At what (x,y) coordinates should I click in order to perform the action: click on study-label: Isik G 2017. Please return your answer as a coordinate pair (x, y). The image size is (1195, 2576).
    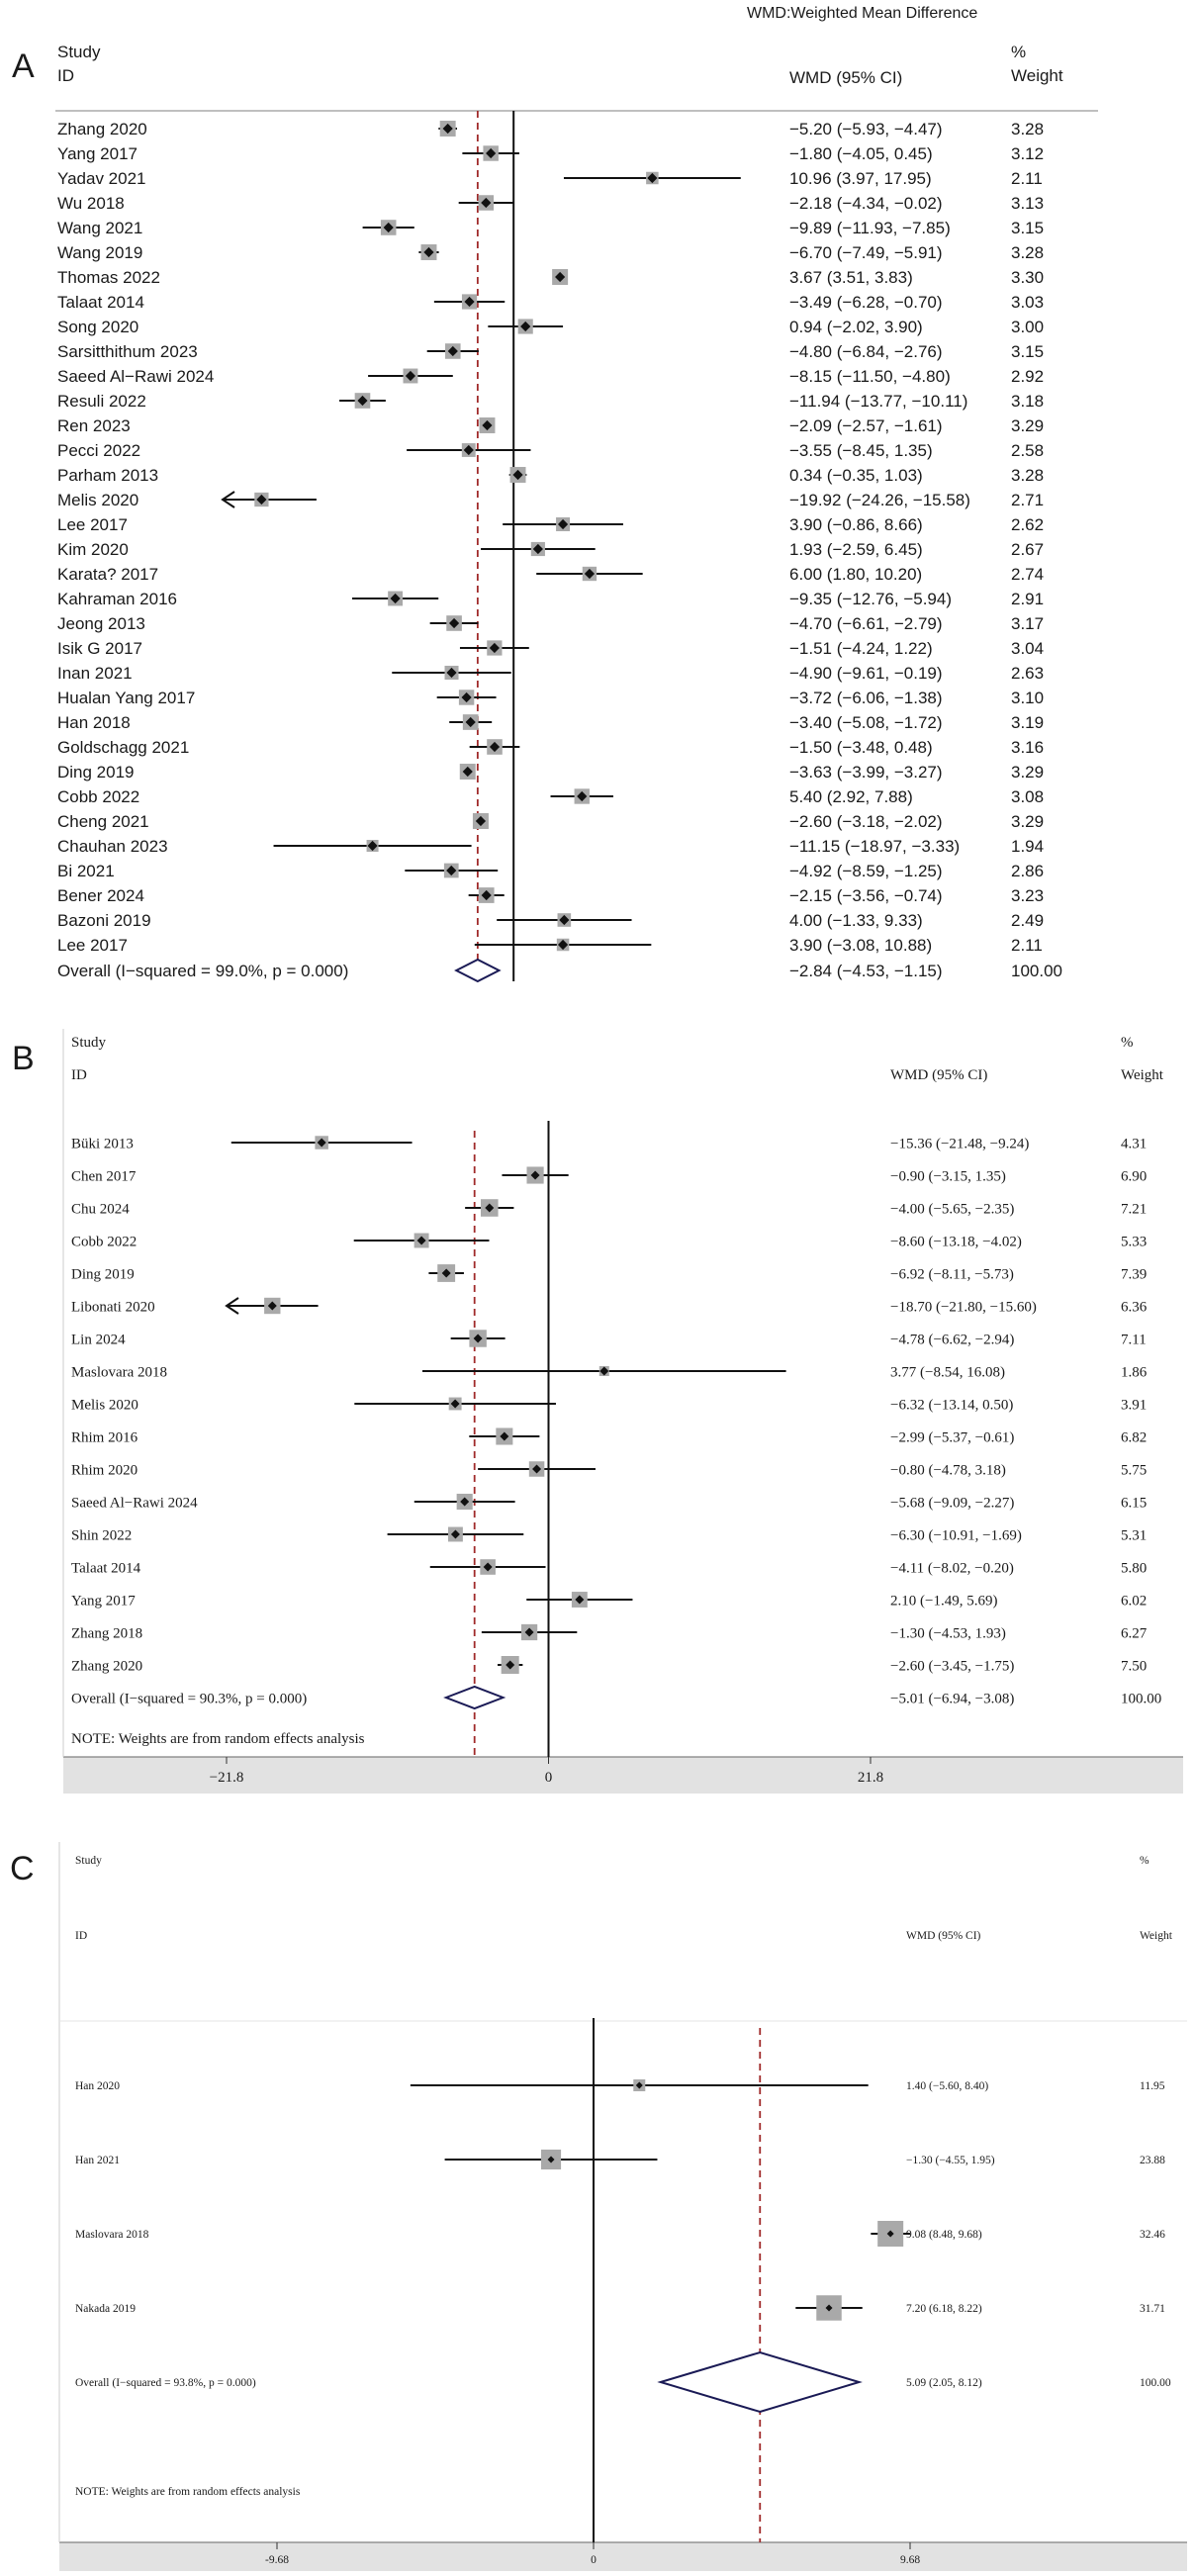
    Looking at the image, I should click on (99, 648).